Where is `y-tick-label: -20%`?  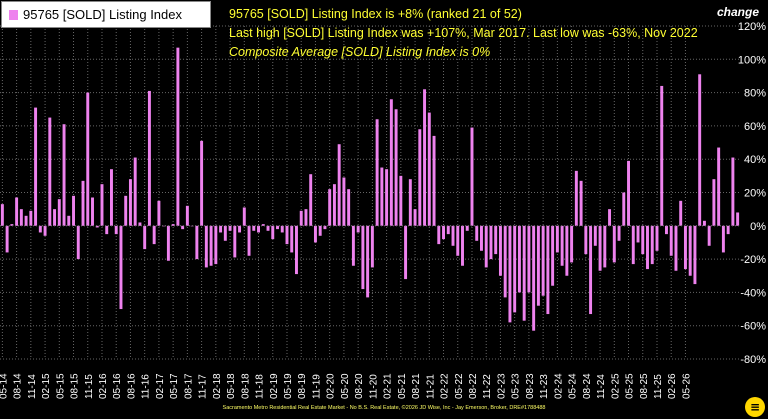 y-tick-label: -20% is located at coordinates (753, 260).